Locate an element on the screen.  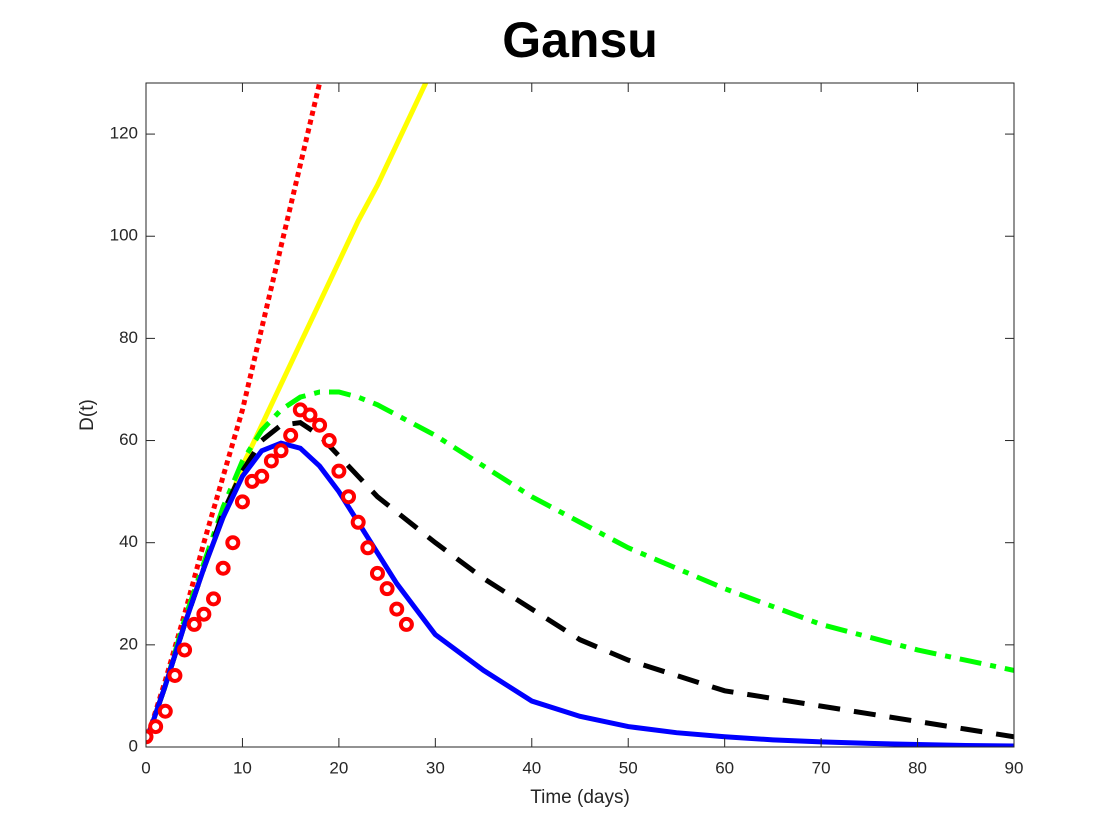
x-tick-label: 80 is located at coordinates (917, 767).